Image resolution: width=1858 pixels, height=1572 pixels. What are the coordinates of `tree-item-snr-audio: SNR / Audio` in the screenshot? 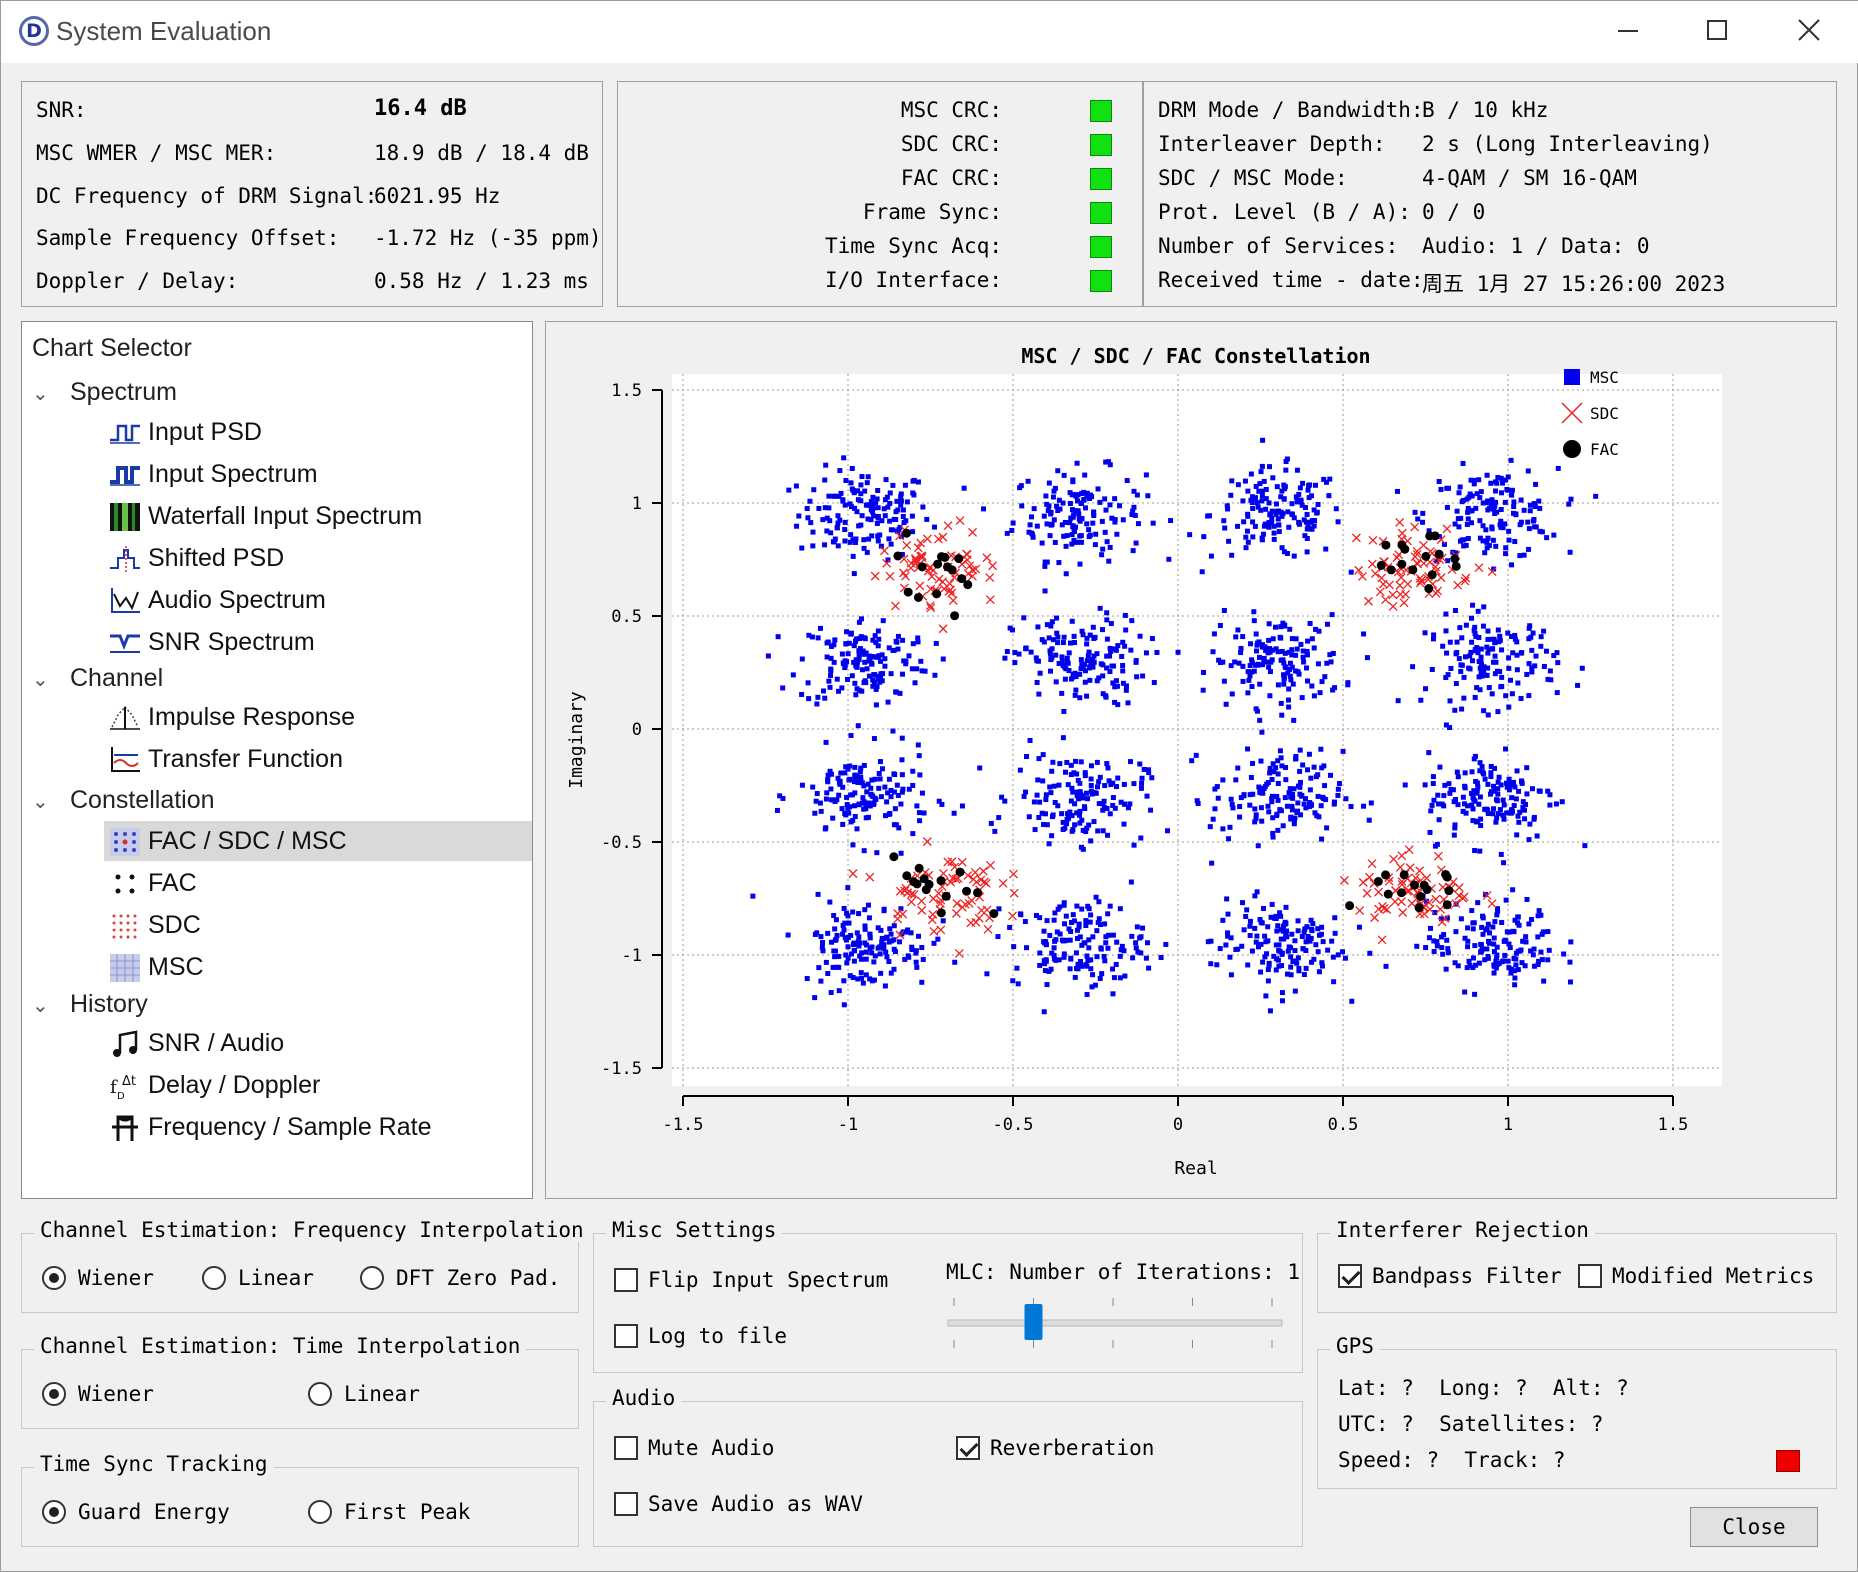 It's located at (194, 1043).